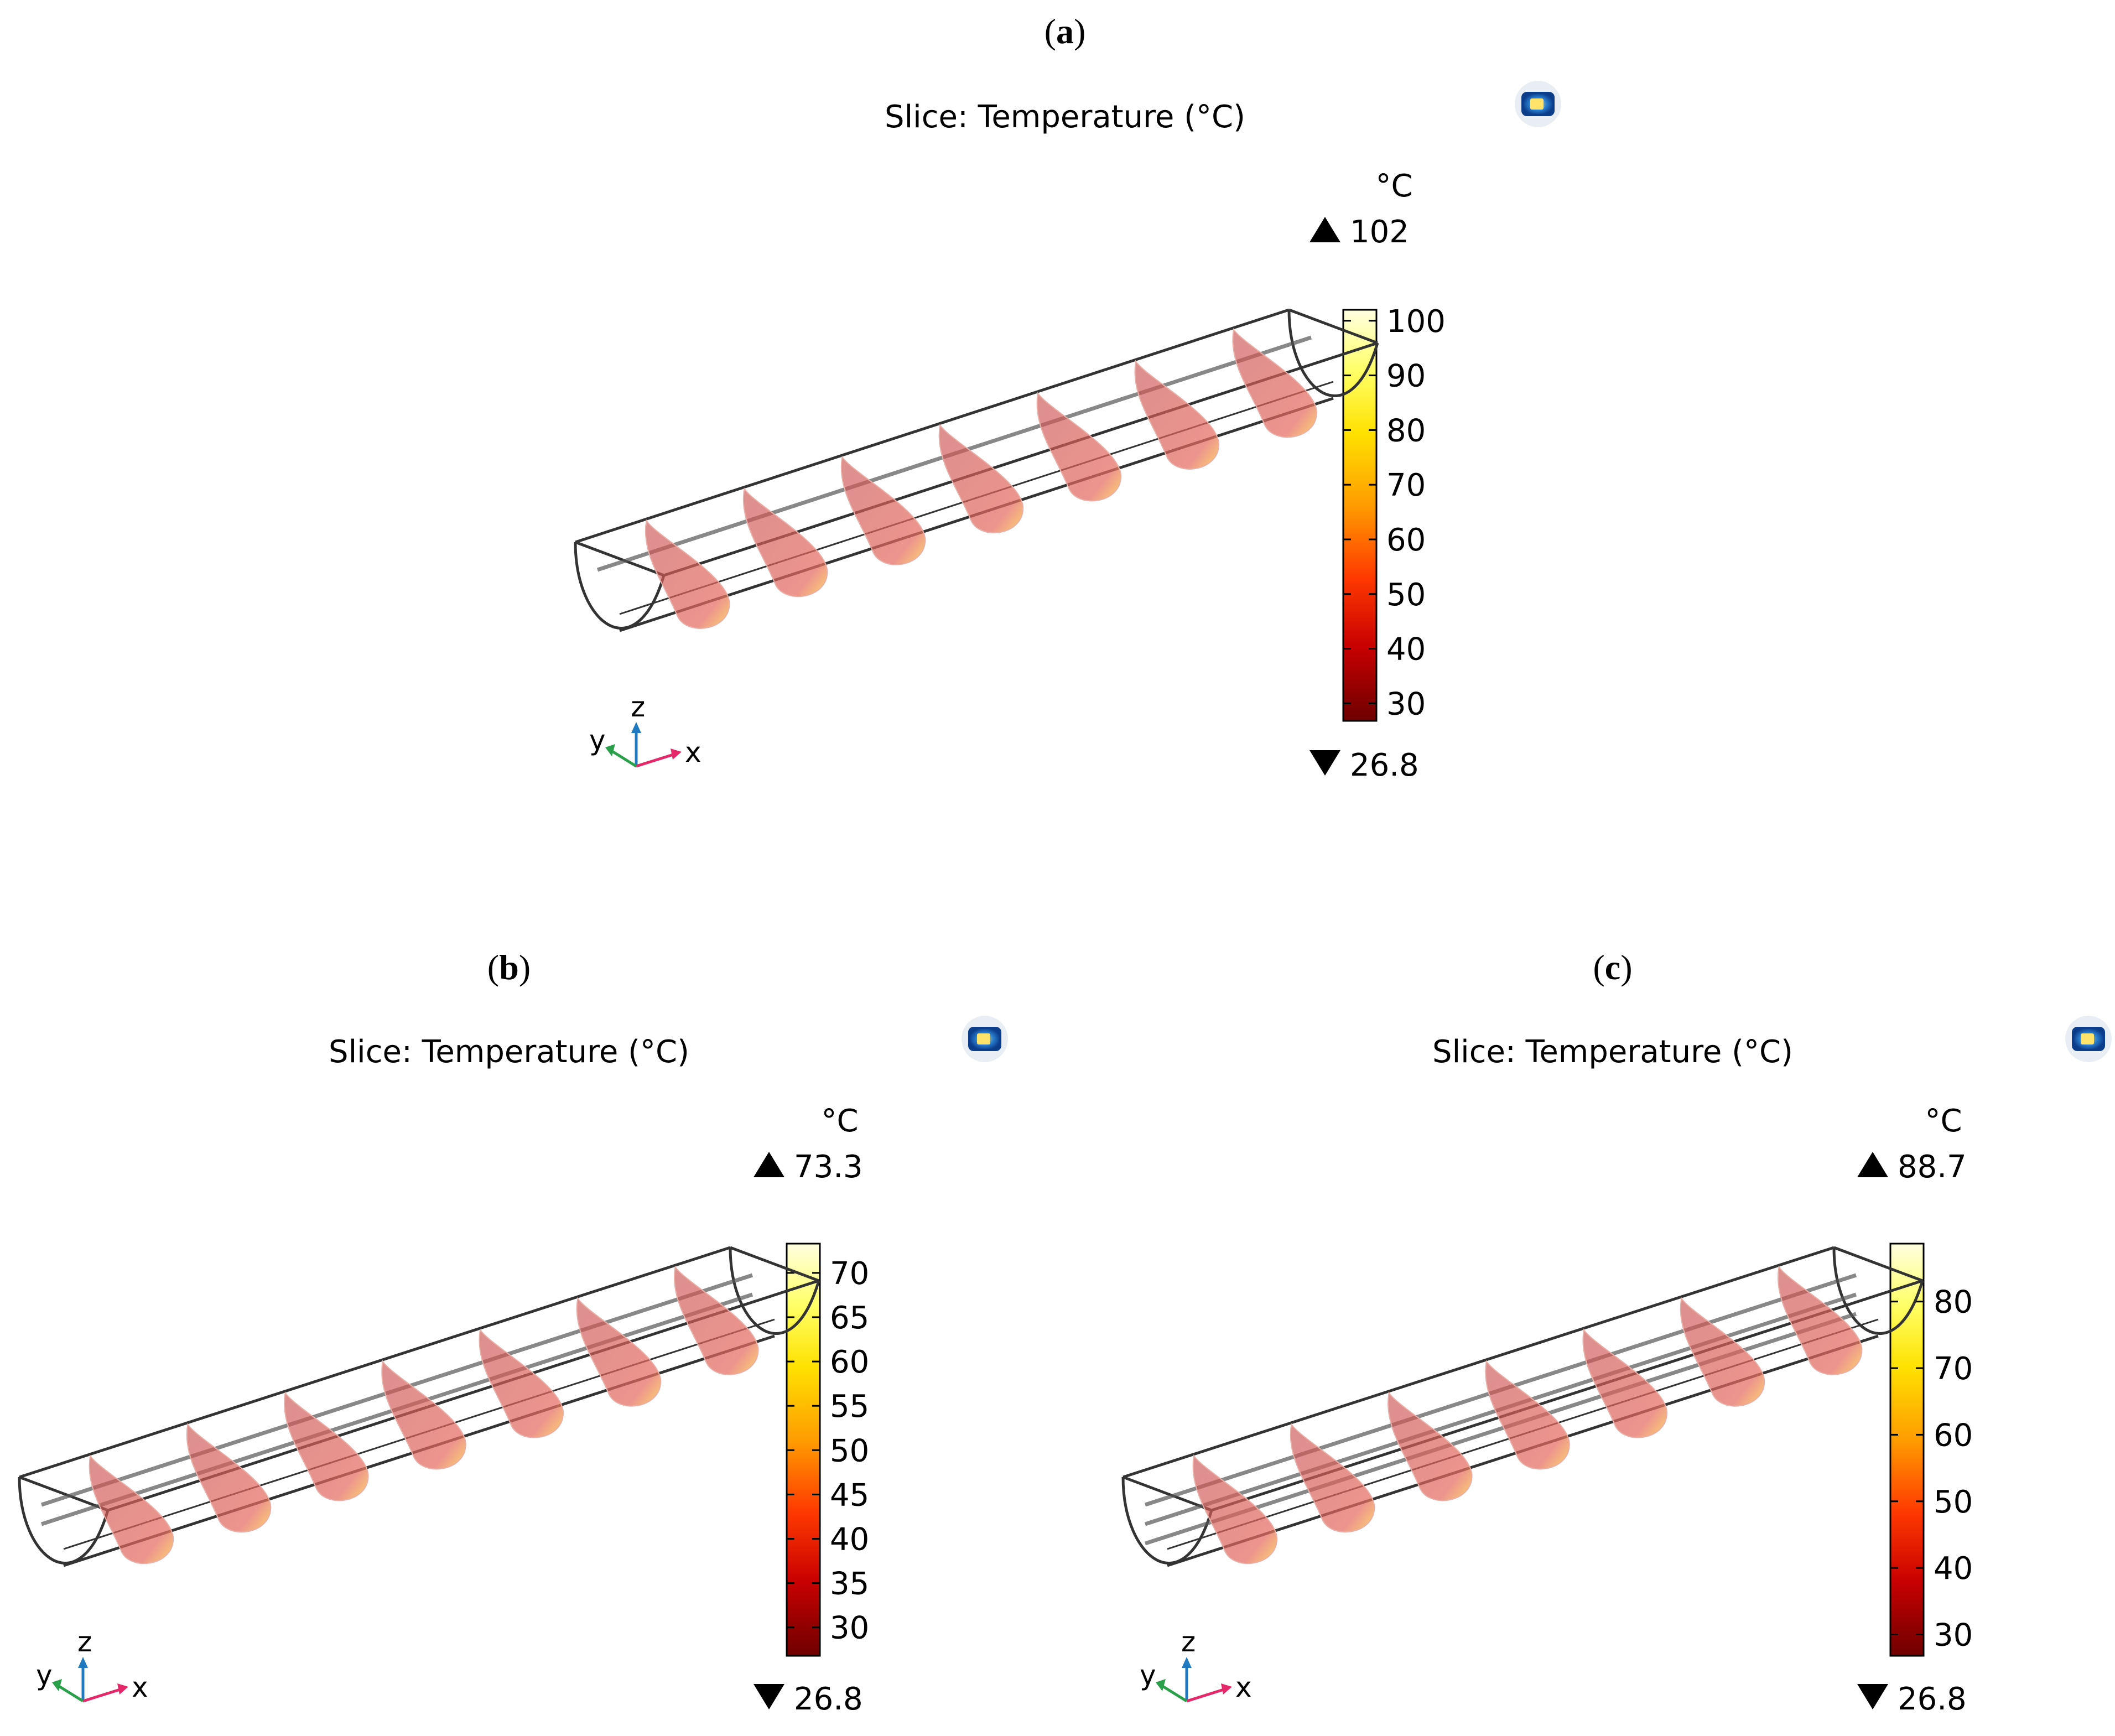 Image resolution: width=2115 pixels, height=1736 pixels. I want to click on trough-model, so click(977, 470).